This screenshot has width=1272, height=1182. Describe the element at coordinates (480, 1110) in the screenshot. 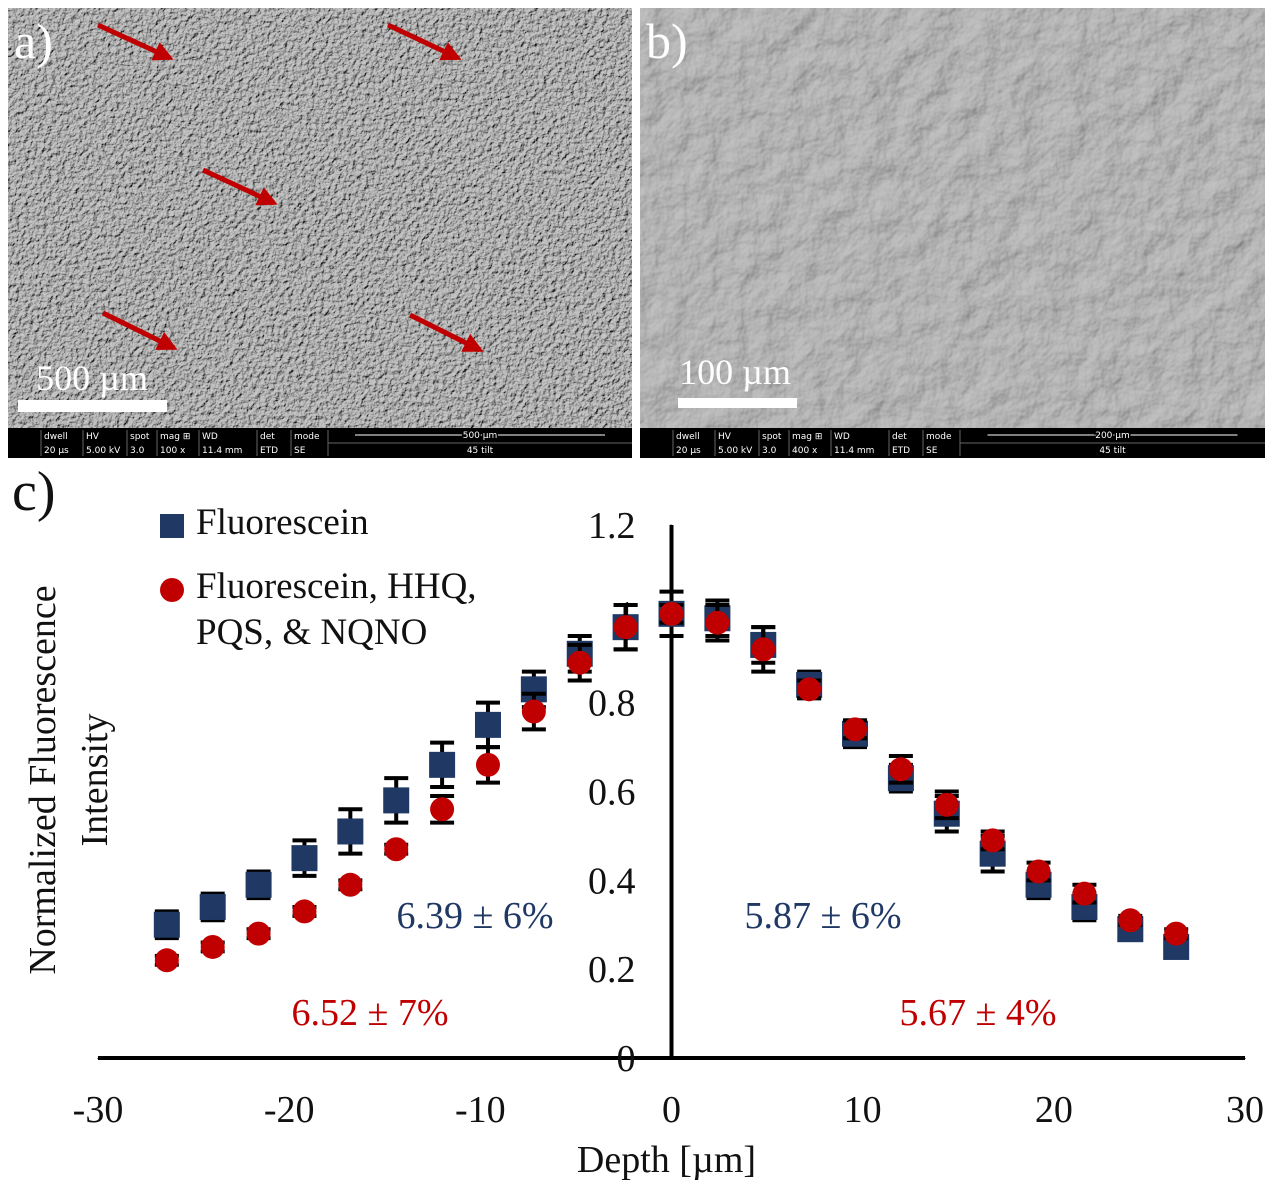

I see `x-tick-label: -10` at that location.